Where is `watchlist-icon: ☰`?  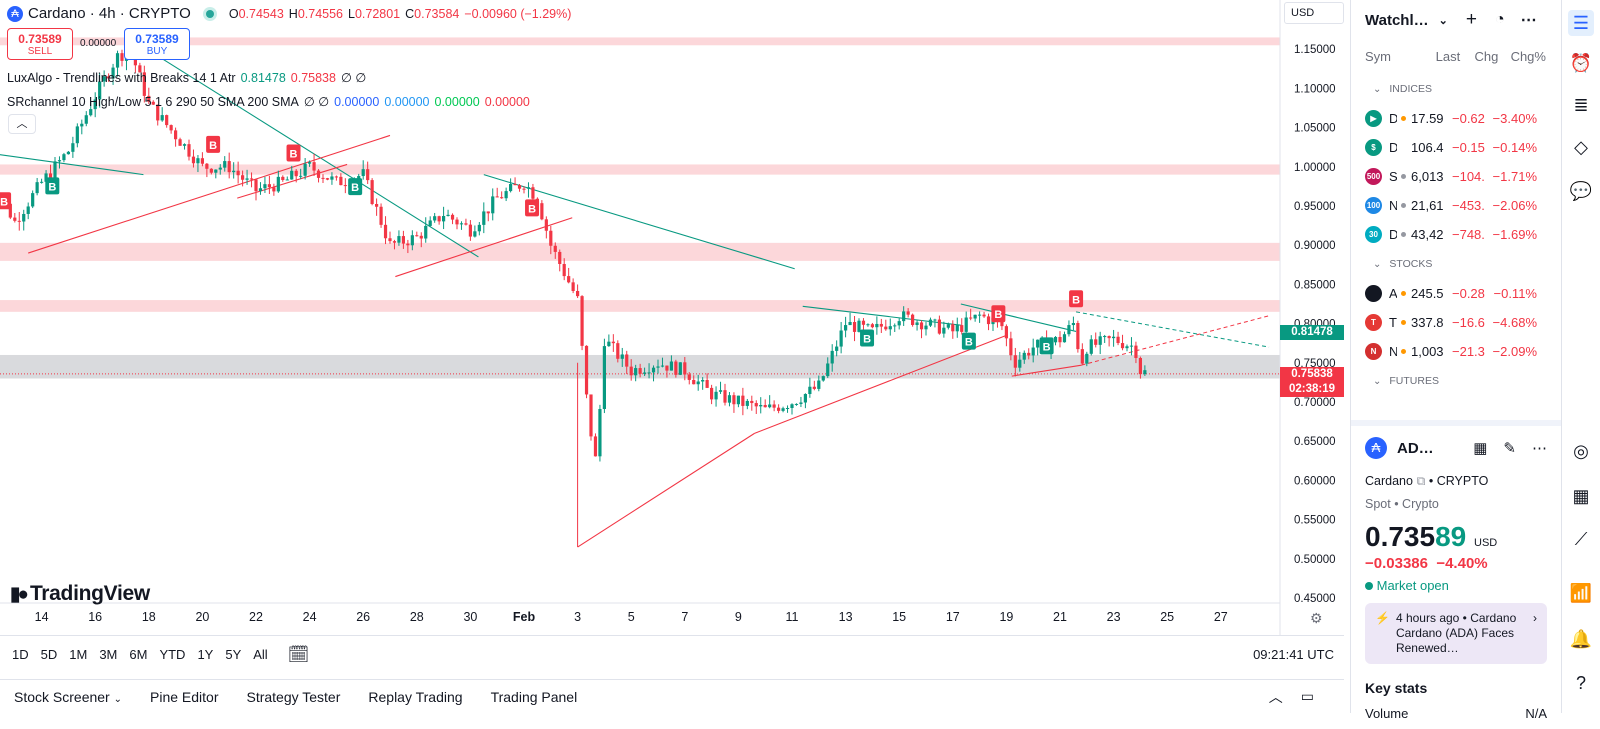 watchlist-icon: ☰ is located at coordinates (1581, 23).